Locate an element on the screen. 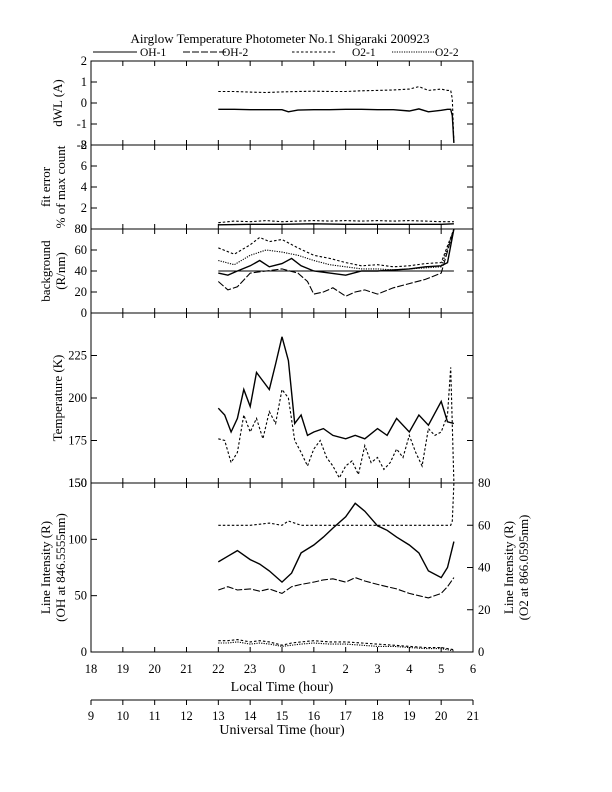  local-time-tick-label: 20 is located at coordinates (154, 669).